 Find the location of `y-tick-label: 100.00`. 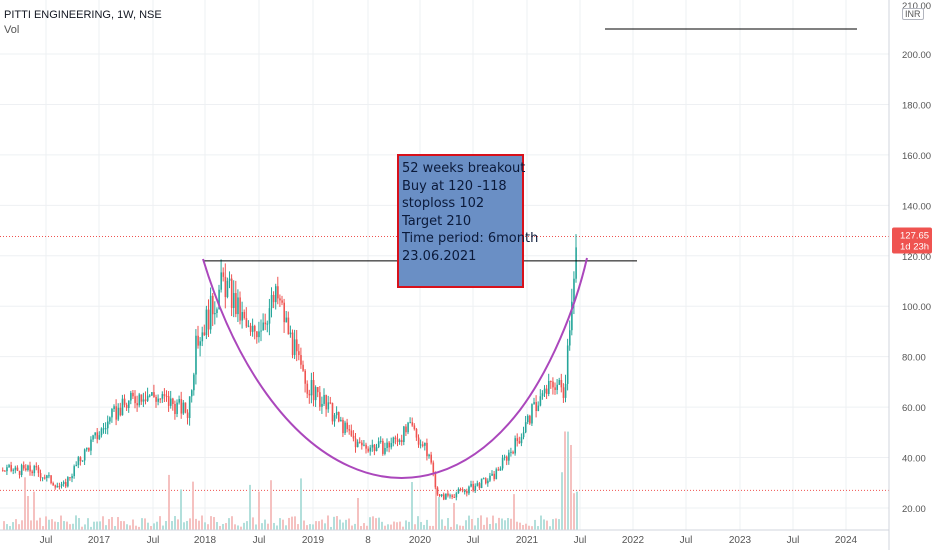

y-tick-label: 100.00 is located at coordinates (916, 307).